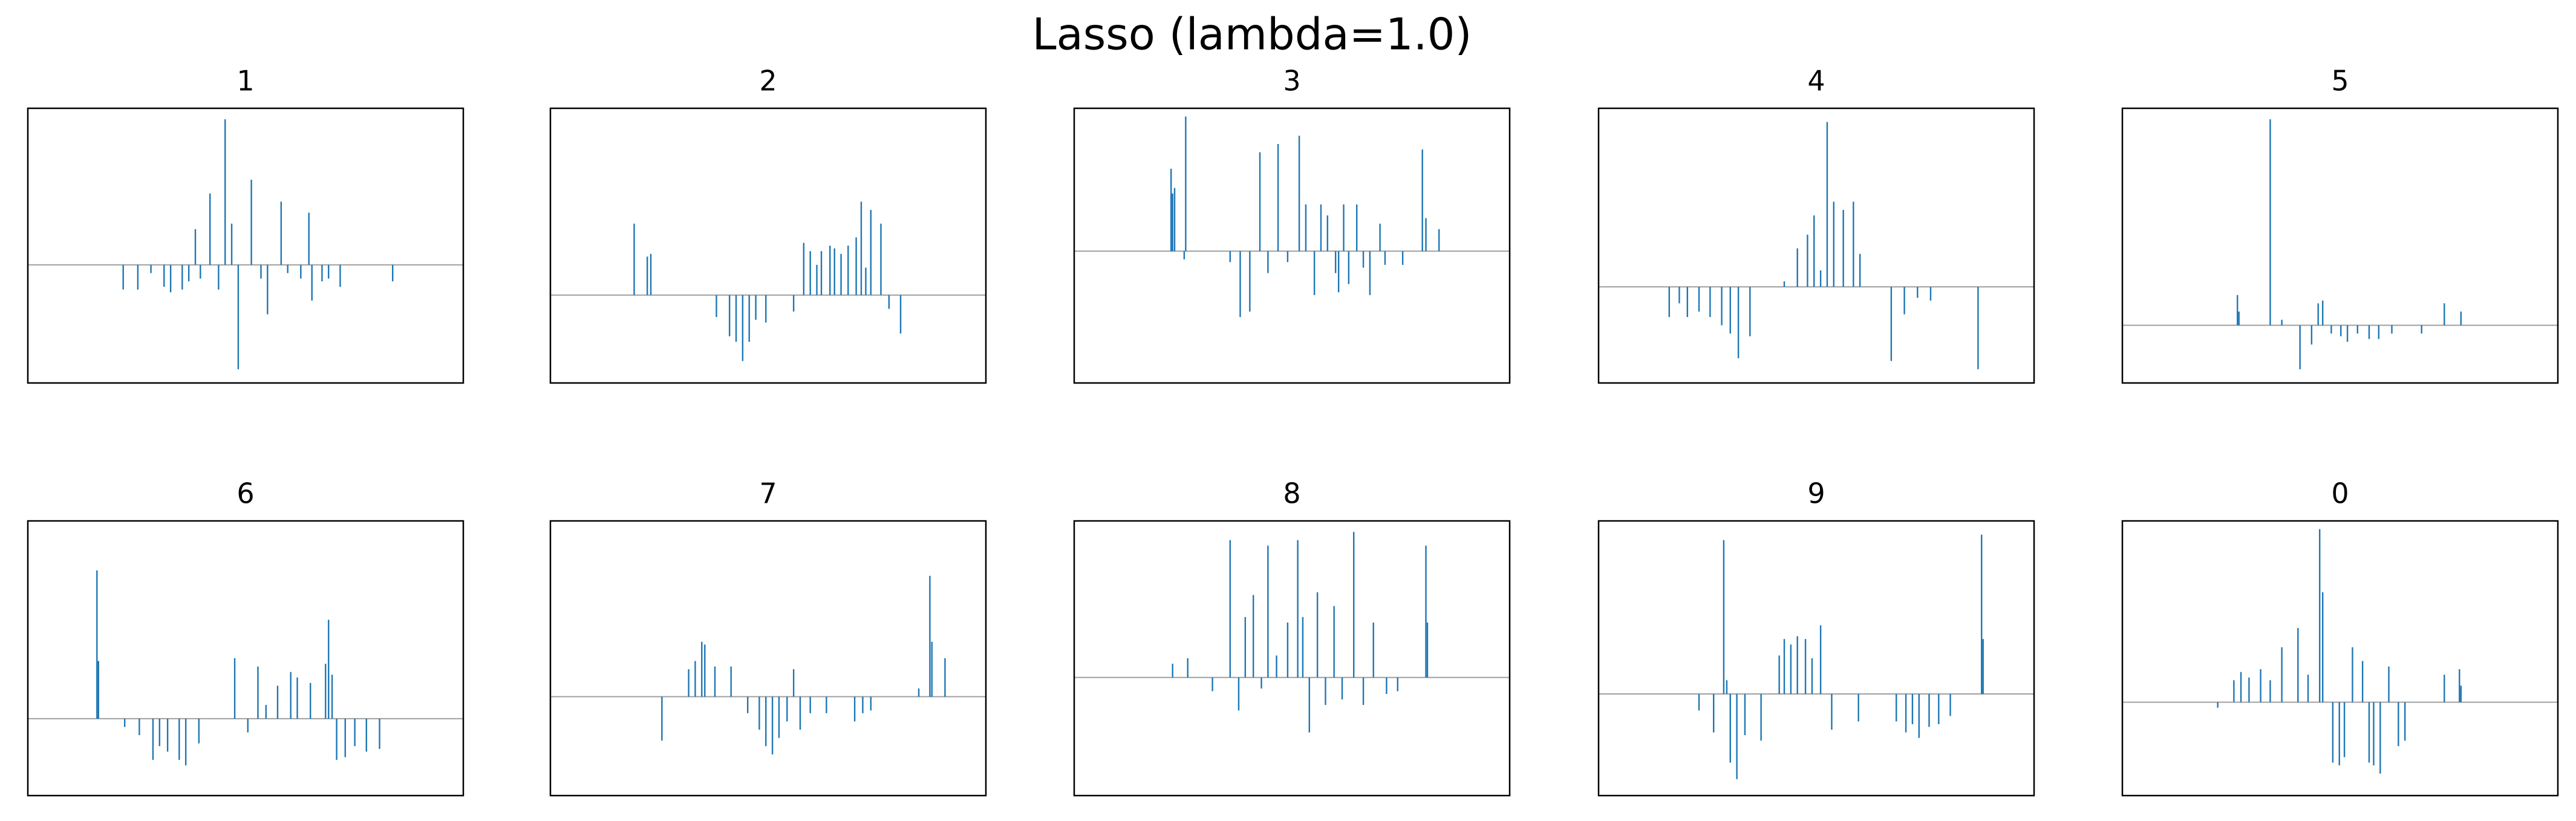 The width and height of the screenshot is (2576, 821). What do you see at coordinates (2340, 493) in the screenshot?
I see `subplot-title: 0` at bounding box center [2340, 493].